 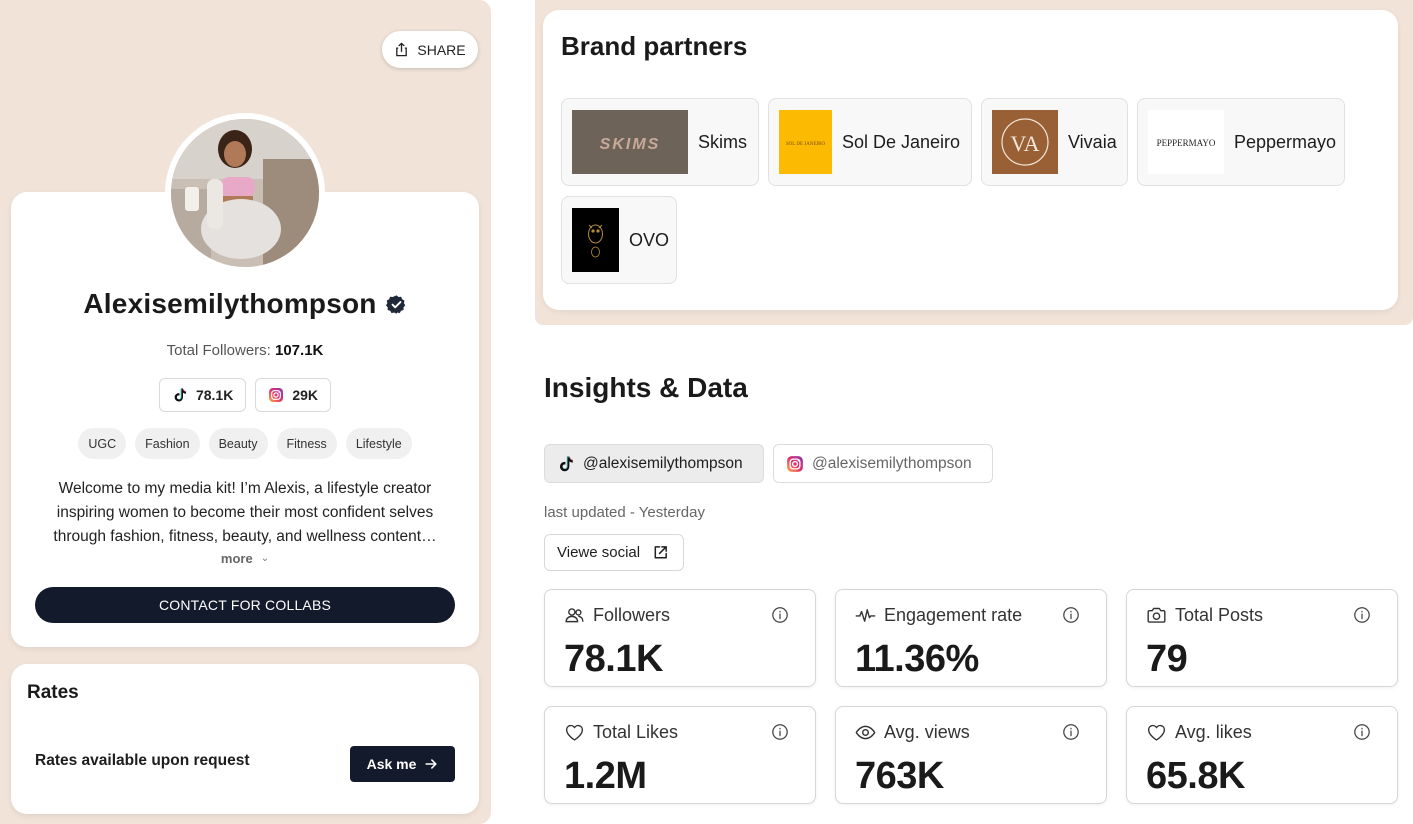 I want to click on stat-card-avg-views: Avg. views 763K, so click(x=971, y=755).